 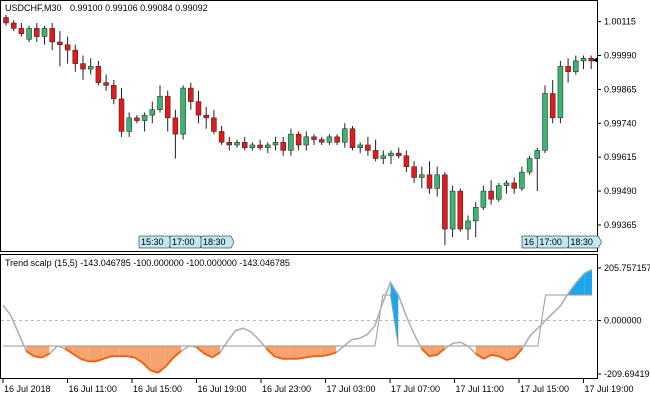 I want to click on bullish-fill-segment, so click(x=588, y=282).